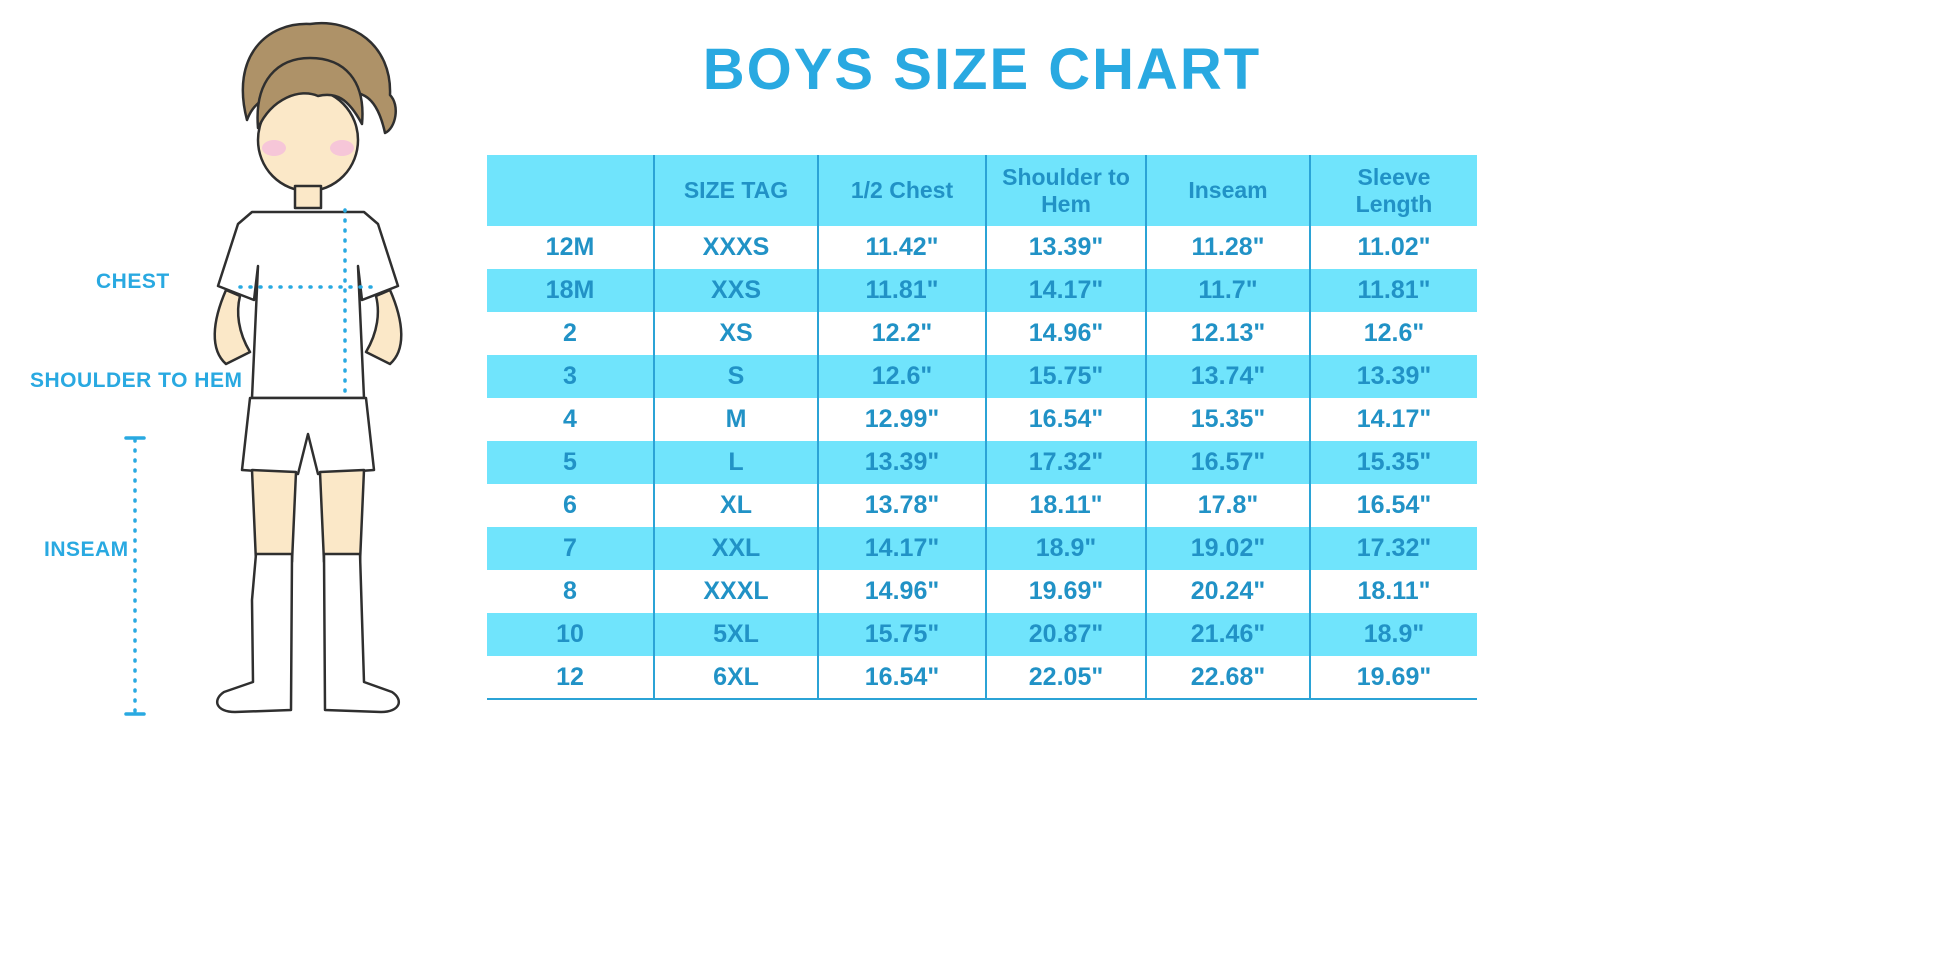 Image resolution: width=1946 pixels, height=973 pixels. Describe the element at coordinates (901, 333) in the screenshot. I see `table-cell: 12.2"` at that location.